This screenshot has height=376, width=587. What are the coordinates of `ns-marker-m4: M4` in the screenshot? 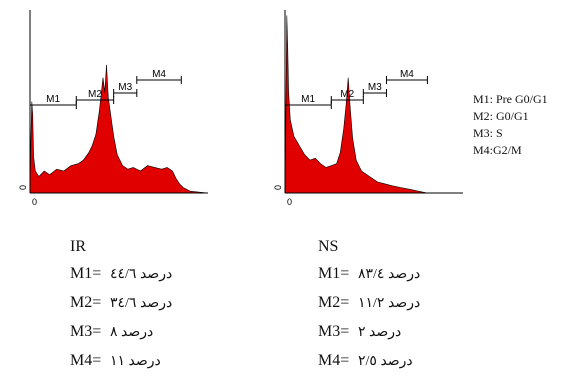 It's located at (406, 76).